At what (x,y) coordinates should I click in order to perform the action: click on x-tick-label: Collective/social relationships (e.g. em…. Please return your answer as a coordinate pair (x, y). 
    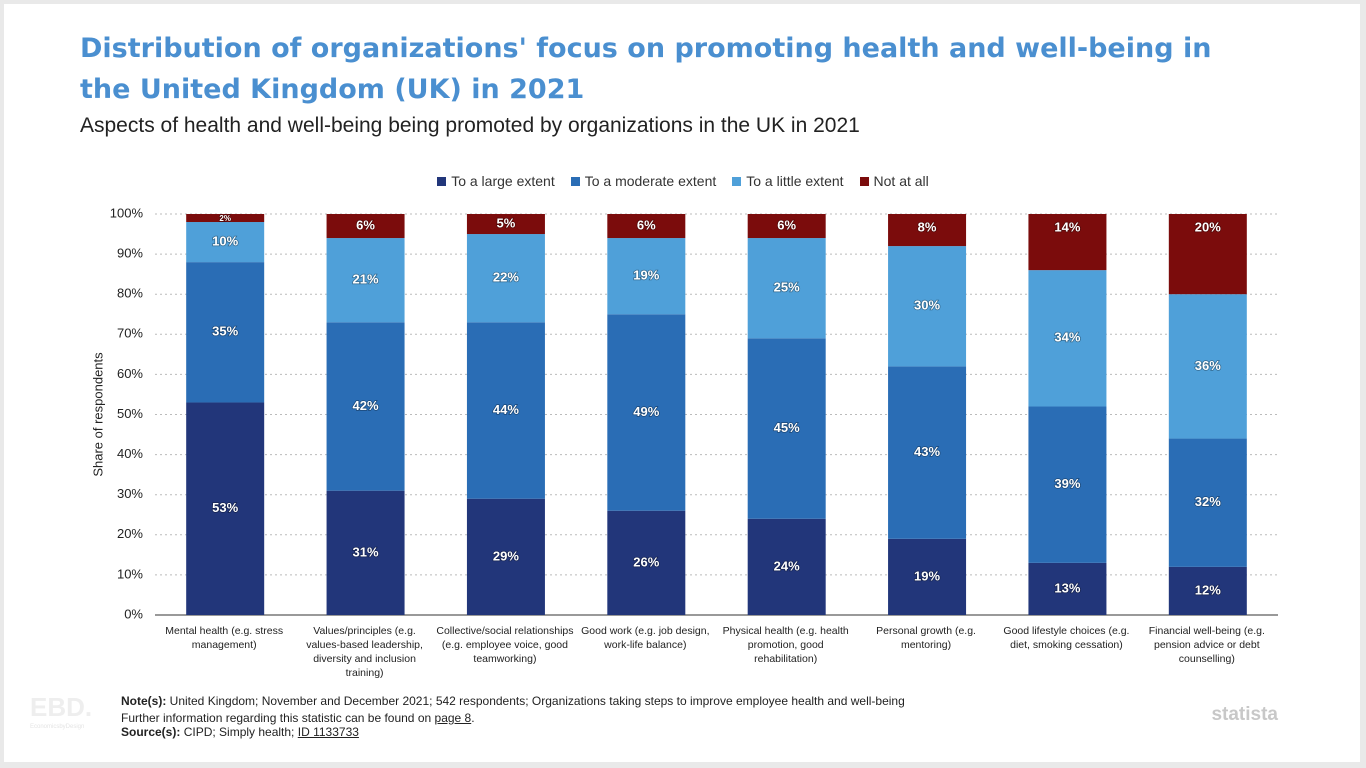
    Looking at the image, I should click on (505, 645).